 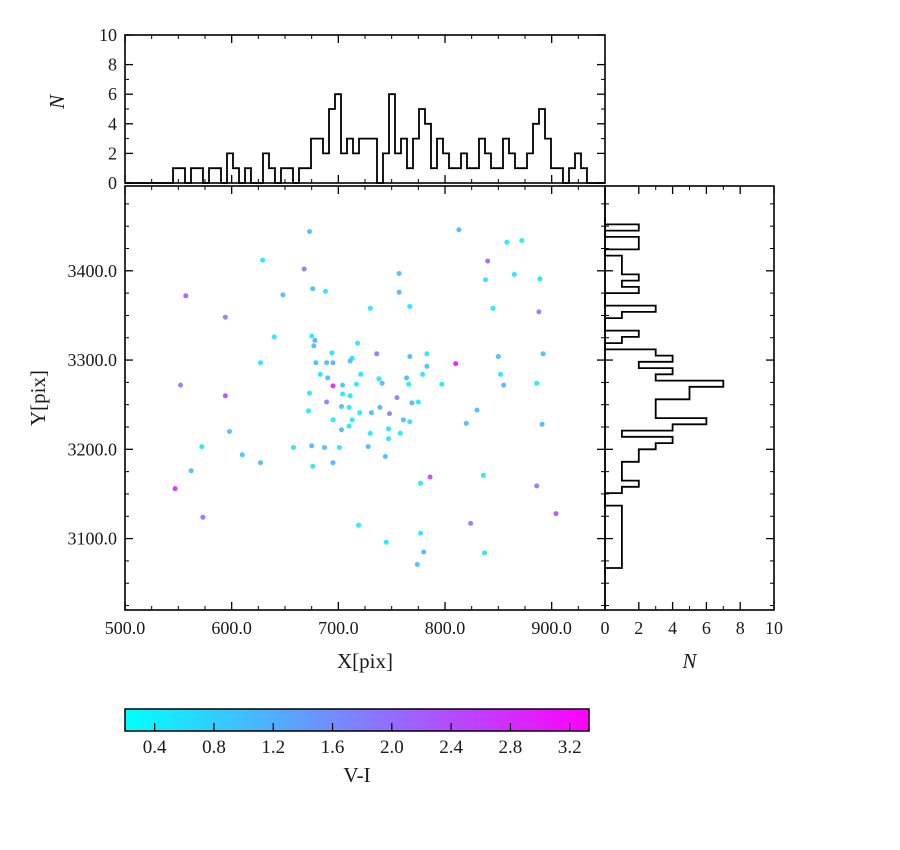 I want to click on right-hist-xtick-label: 2, so click(x=638, y=628).